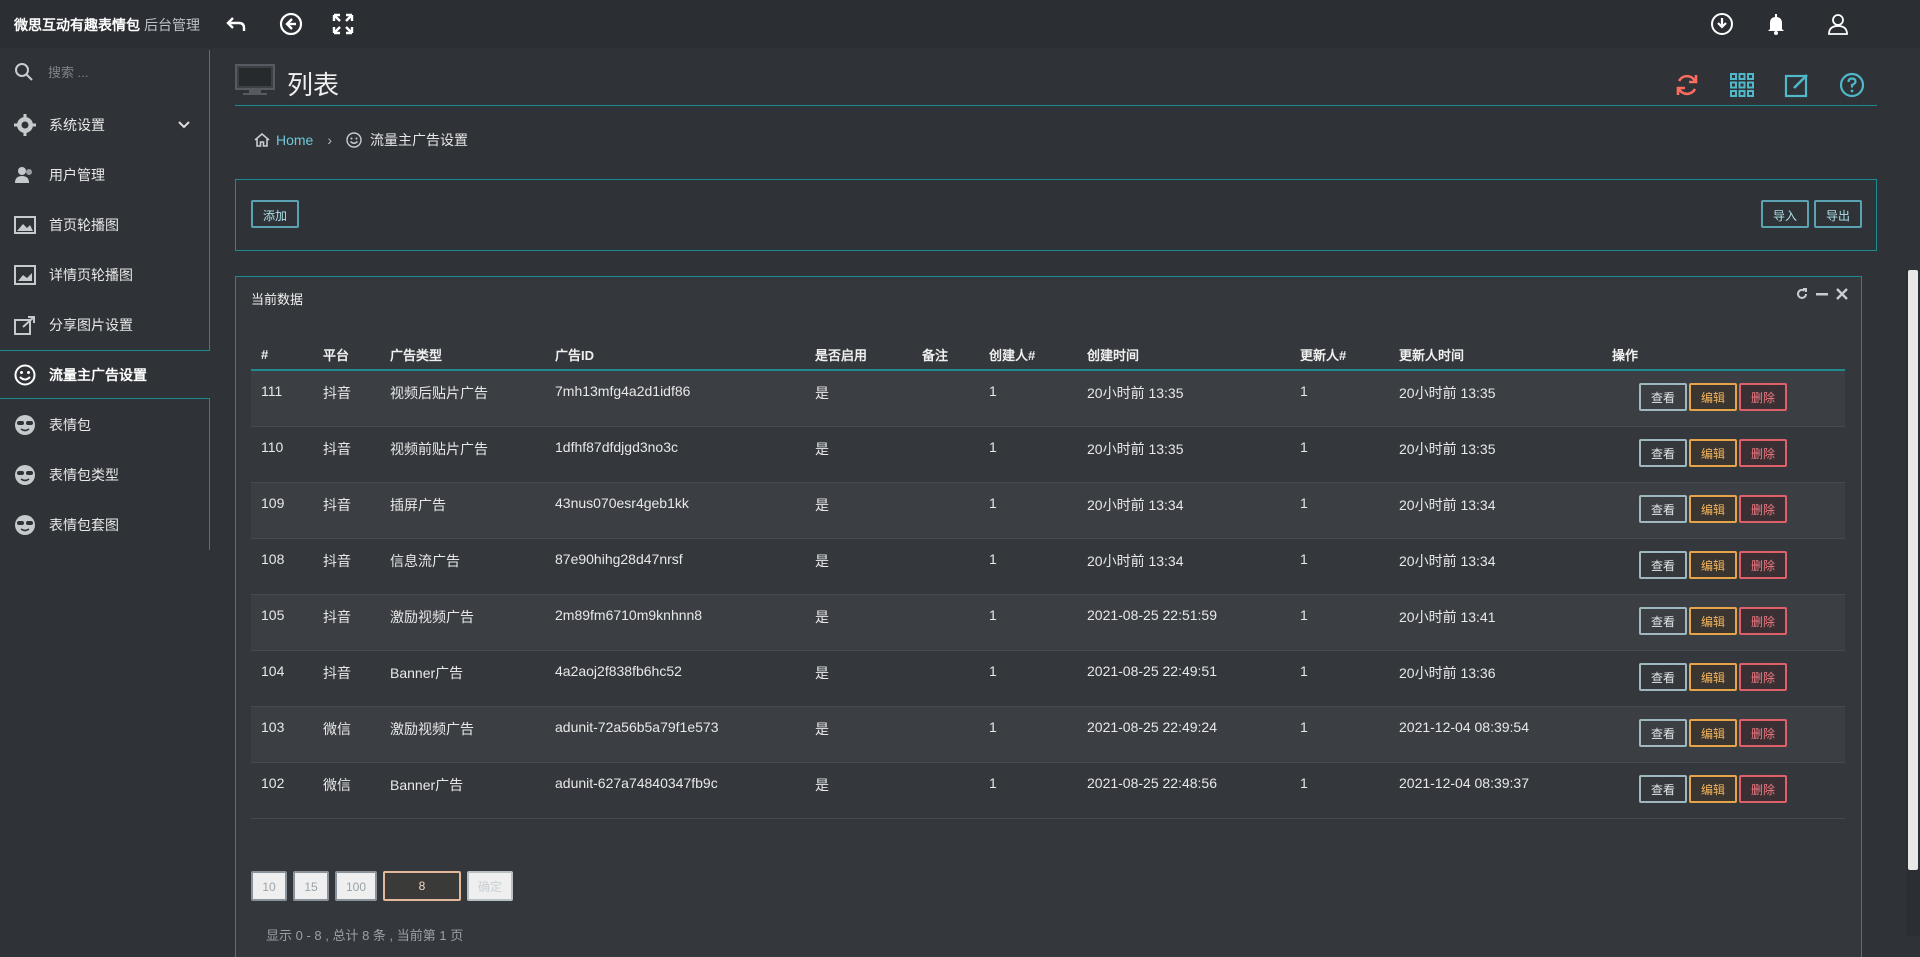 The image size is (1920, 957). What do you see at coordinates (462, 355) in the screenshot?
I see `column-header: 广告类型` at bounding box center [462, 355].